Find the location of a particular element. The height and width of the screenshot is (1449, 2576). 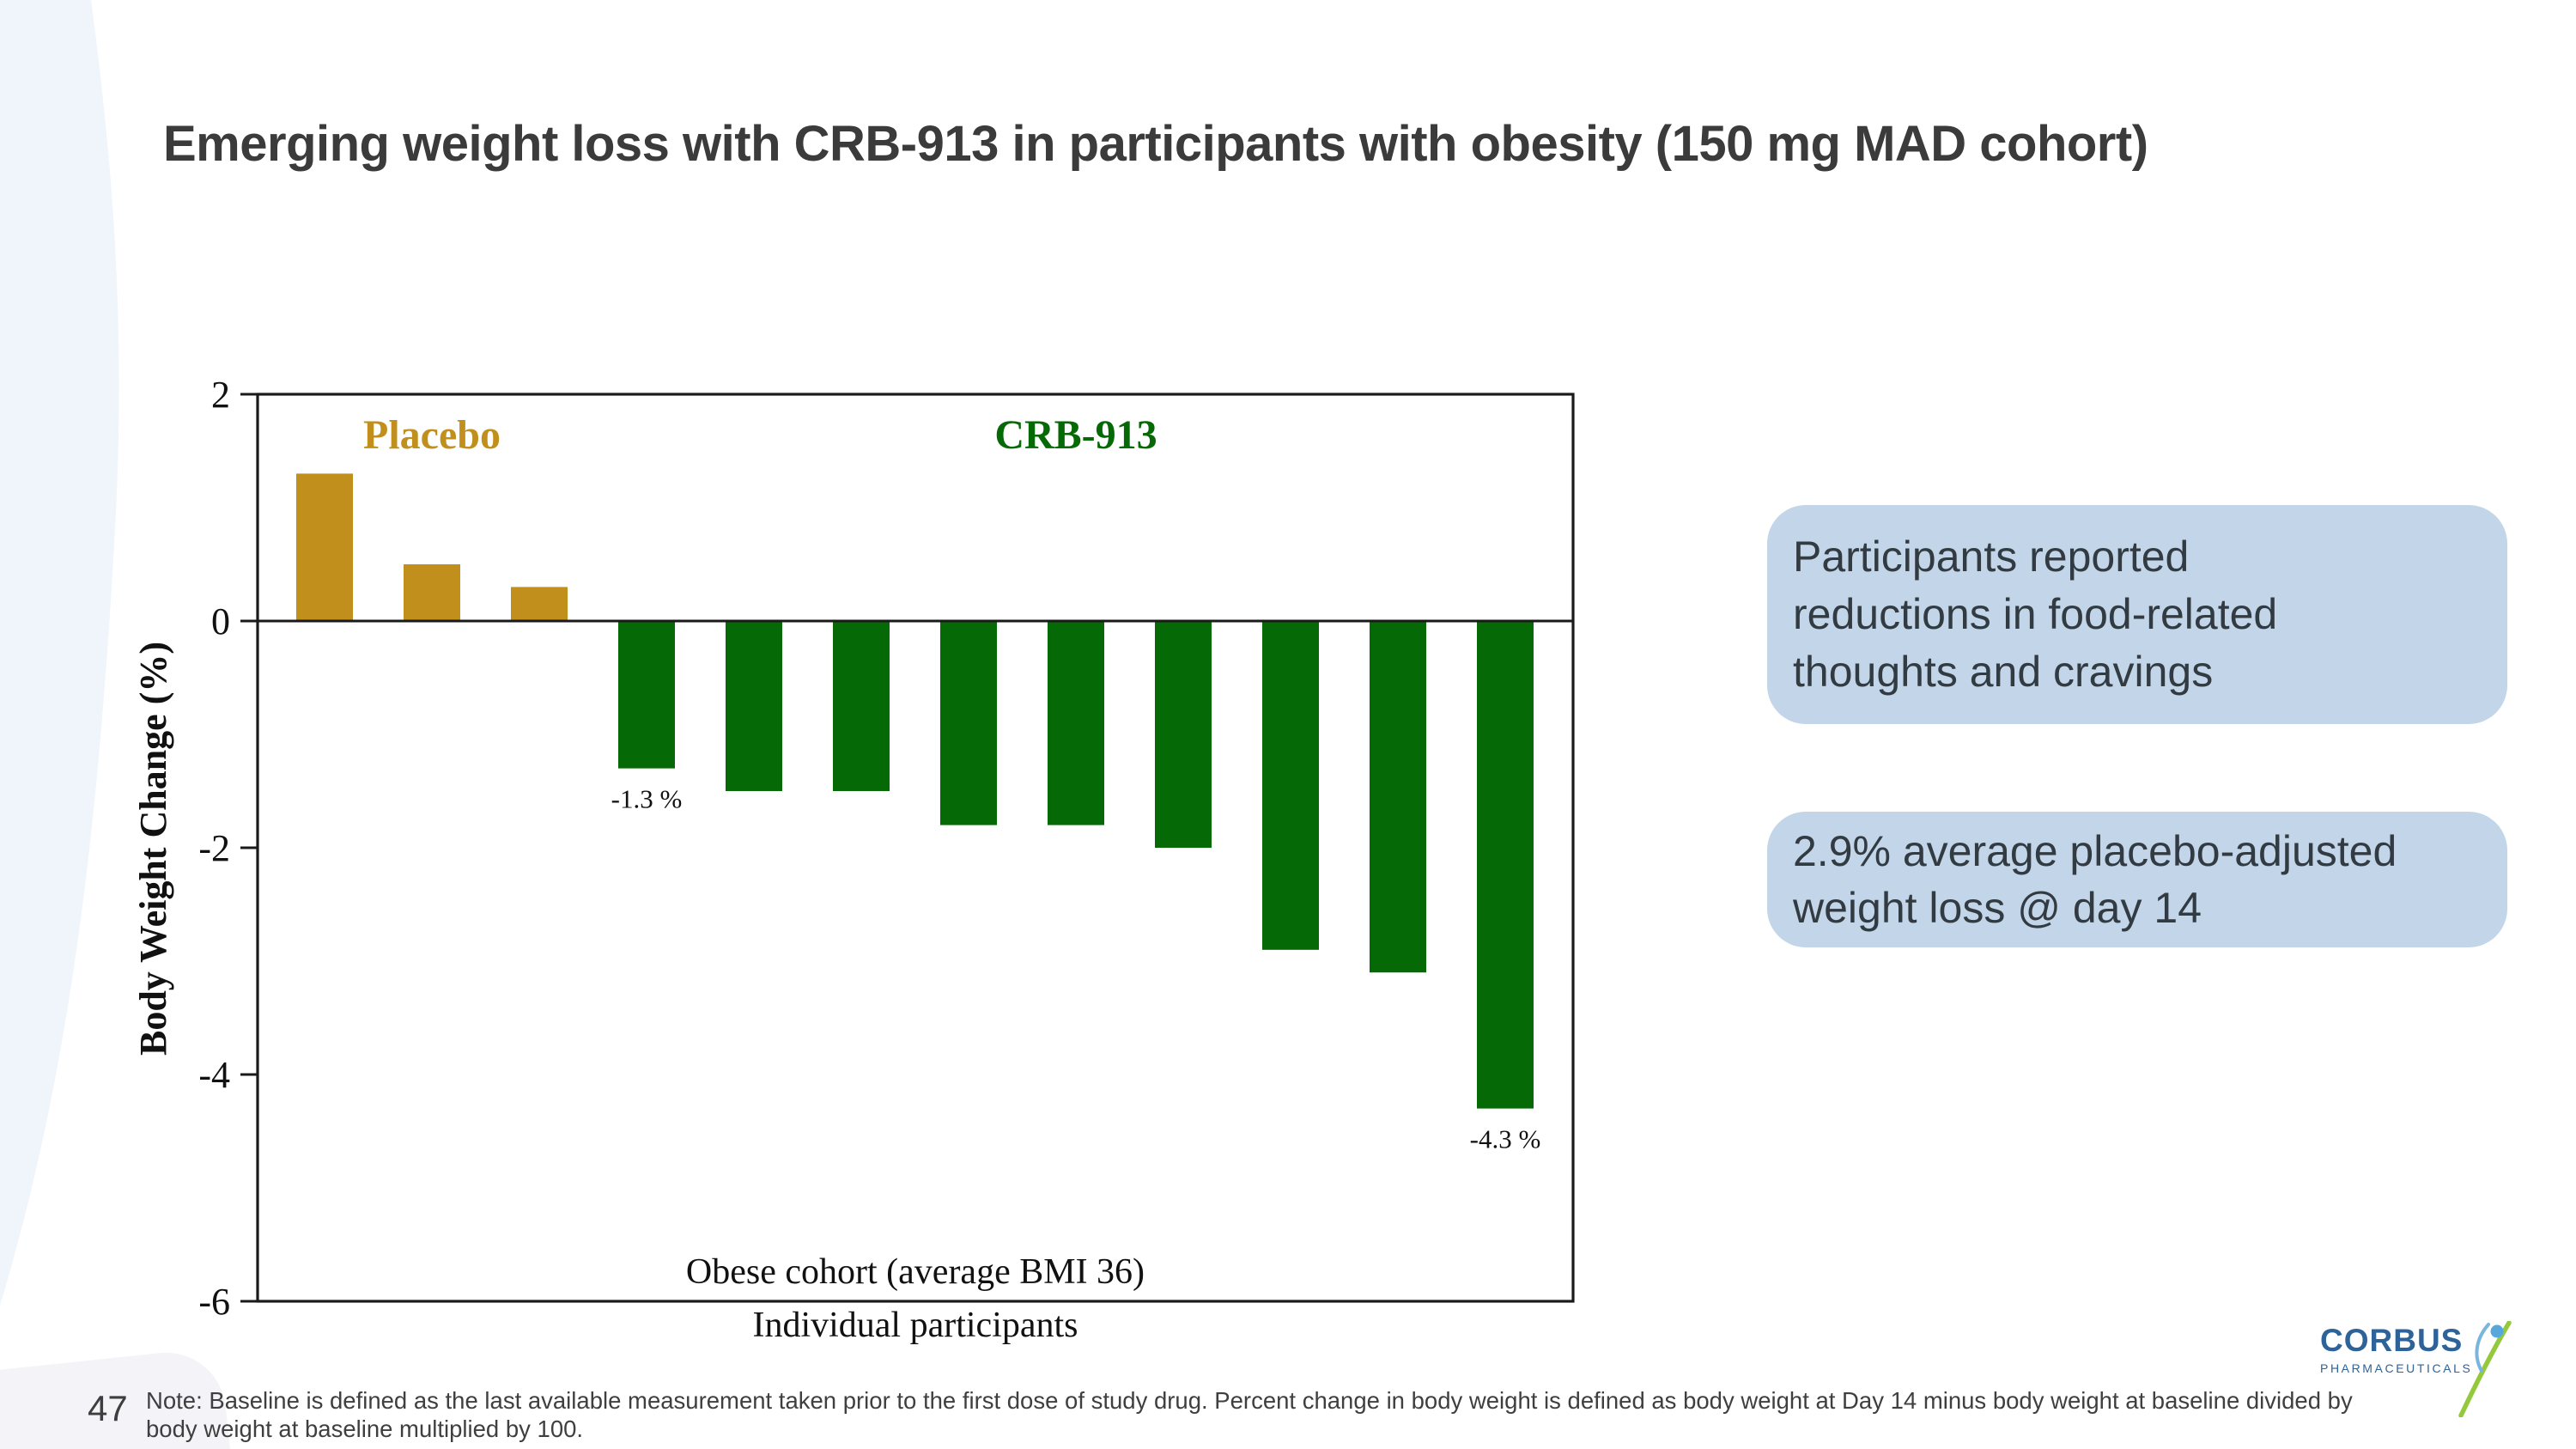

x-axis-label: Individual participants is located at coordinates (915, 1325).